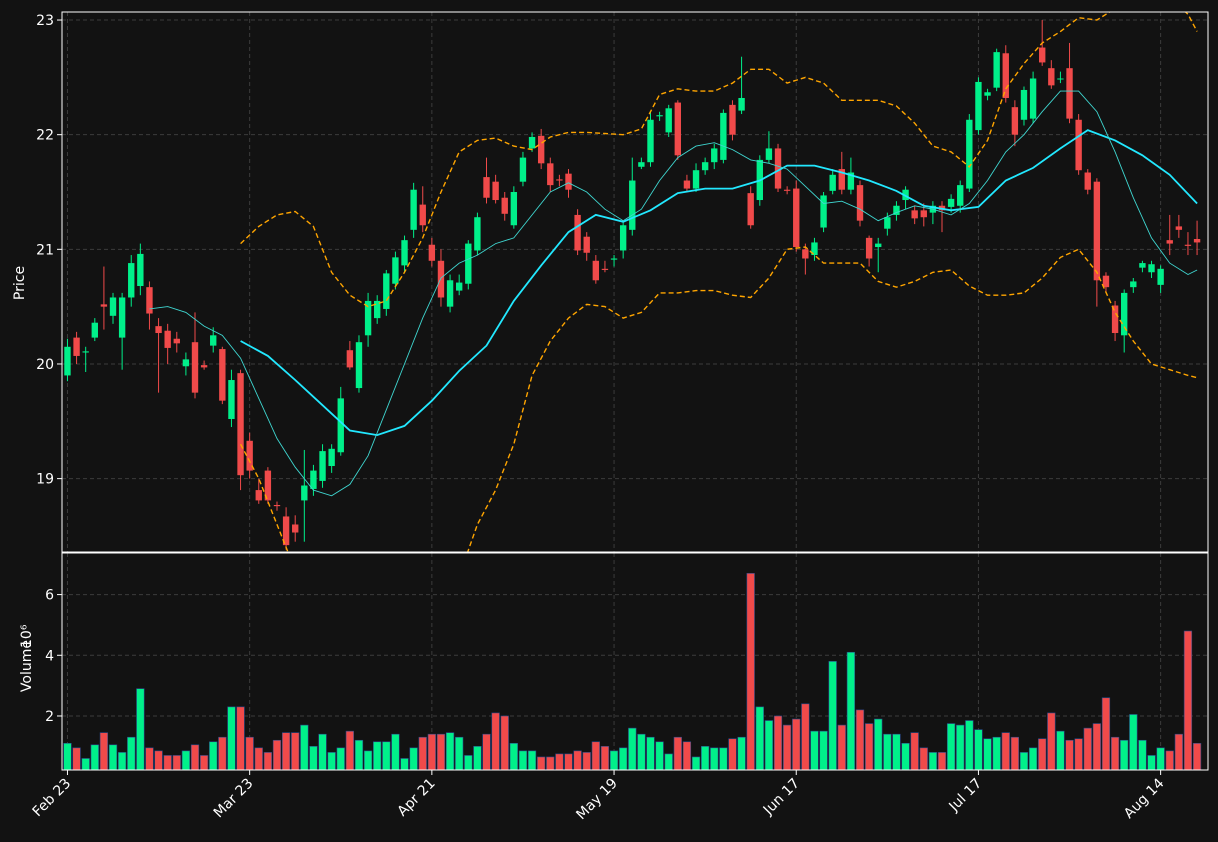  What do you see at coordinates (45, 250) in the screenshot?
I see `y-tick-label: 21` at bounding box center [45, 250].